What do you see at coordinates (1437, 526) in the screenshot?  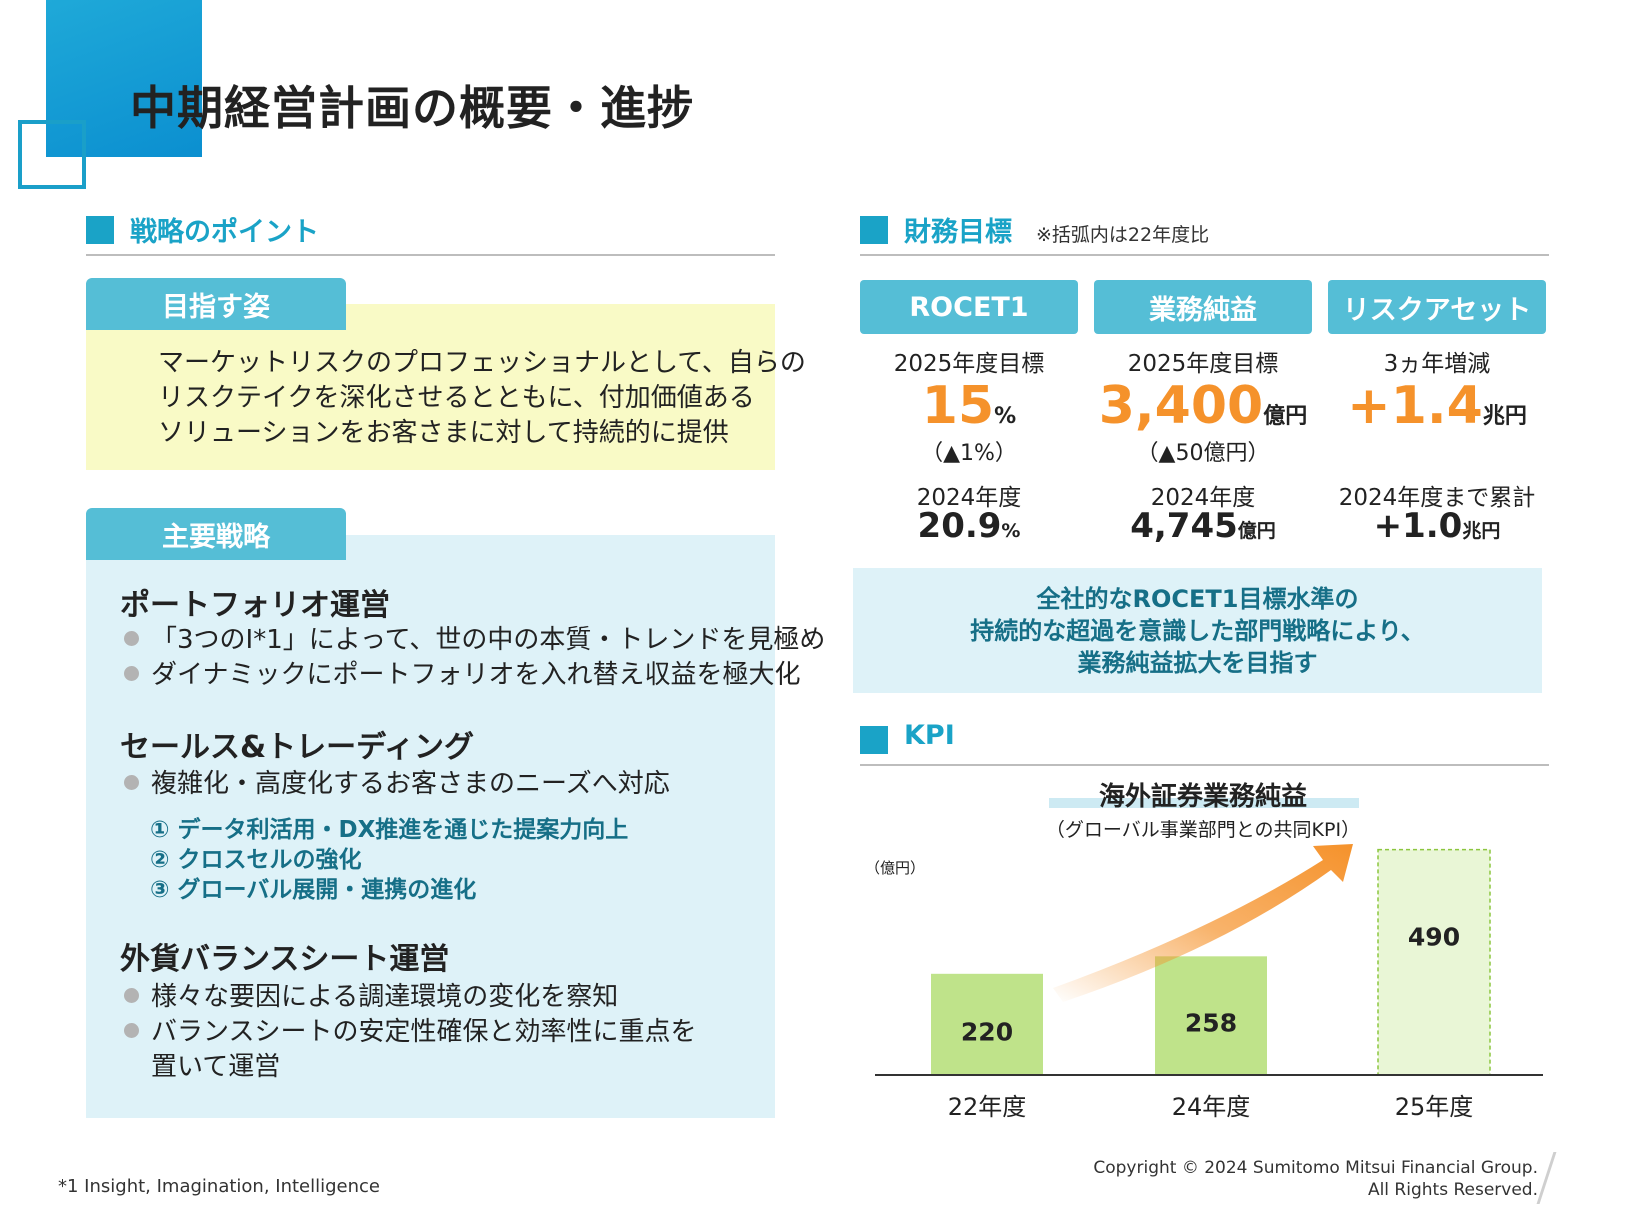 I see `fin-actual-value: +1.0兆円` at bounding box center [1437, 526].